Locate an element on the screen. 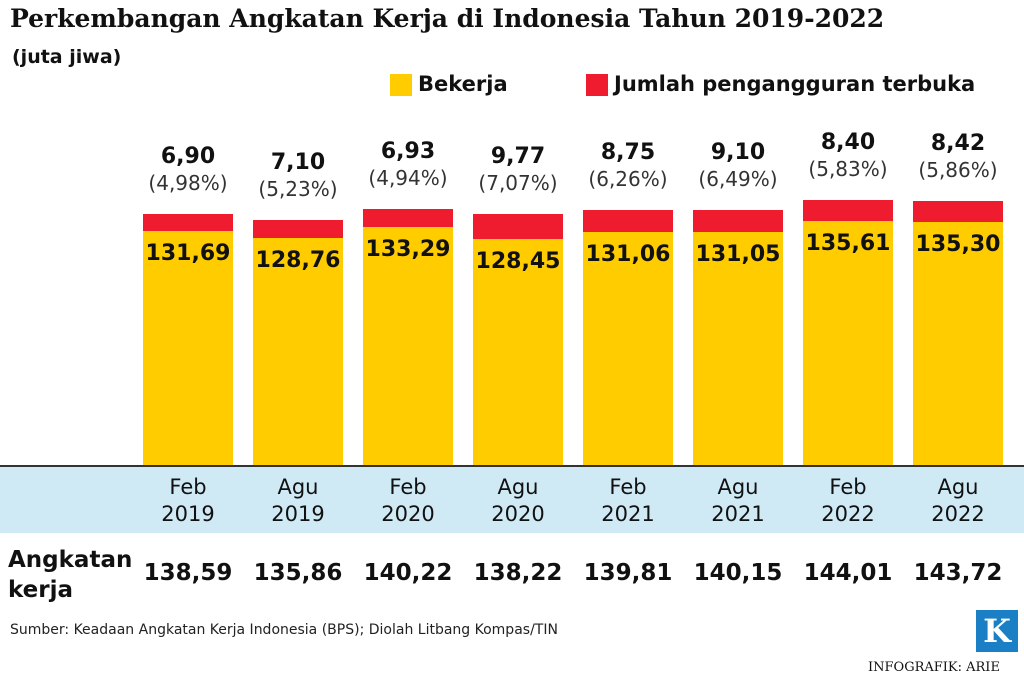  logo: K is located at coordinates (997, 631).